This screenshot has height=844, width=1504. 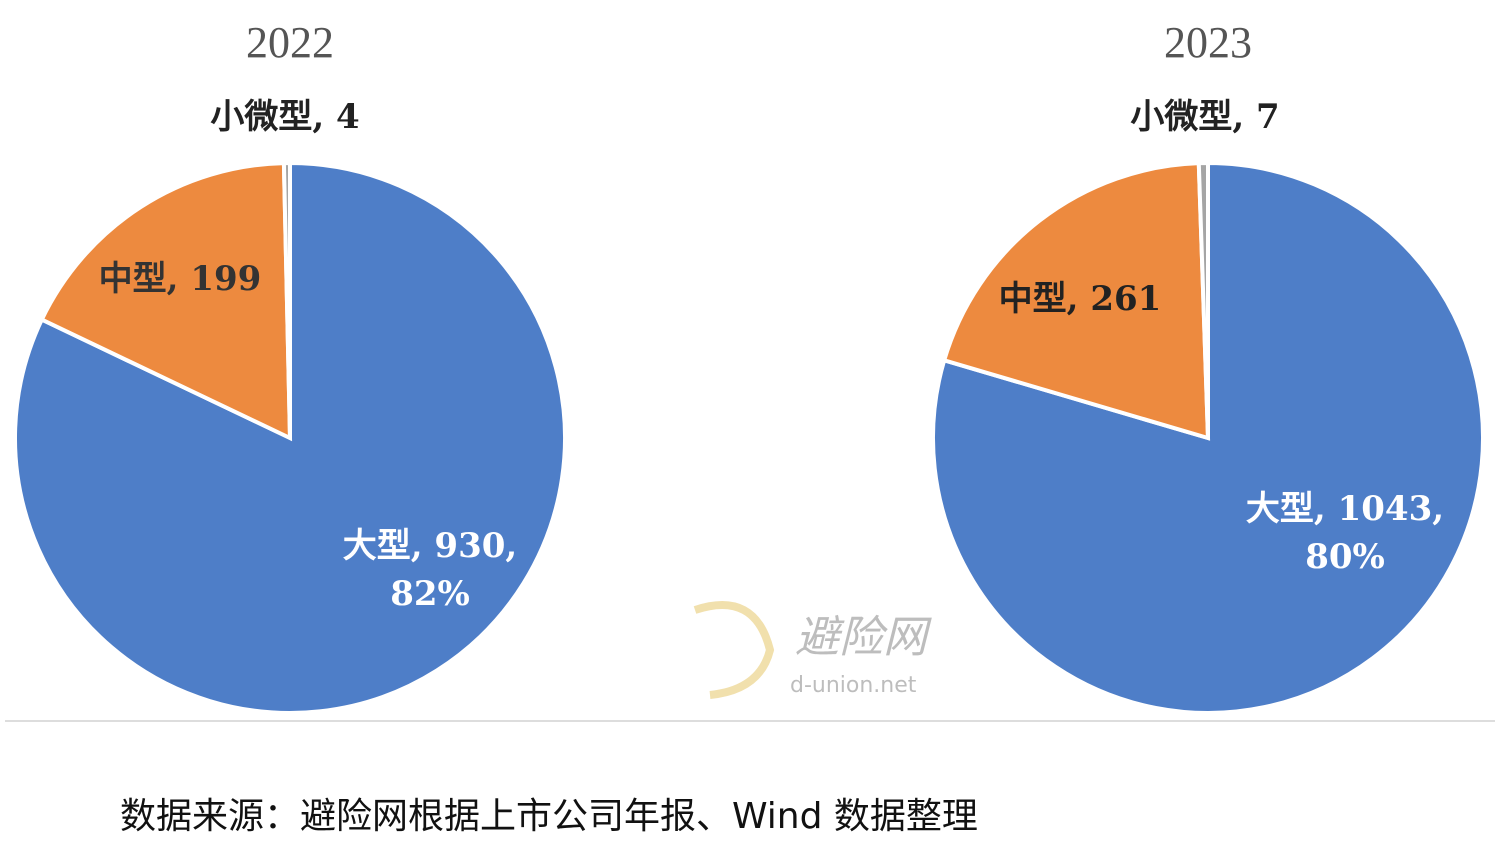 I want to click on data-label: 中型, 261, so click(x=1080, y=299).